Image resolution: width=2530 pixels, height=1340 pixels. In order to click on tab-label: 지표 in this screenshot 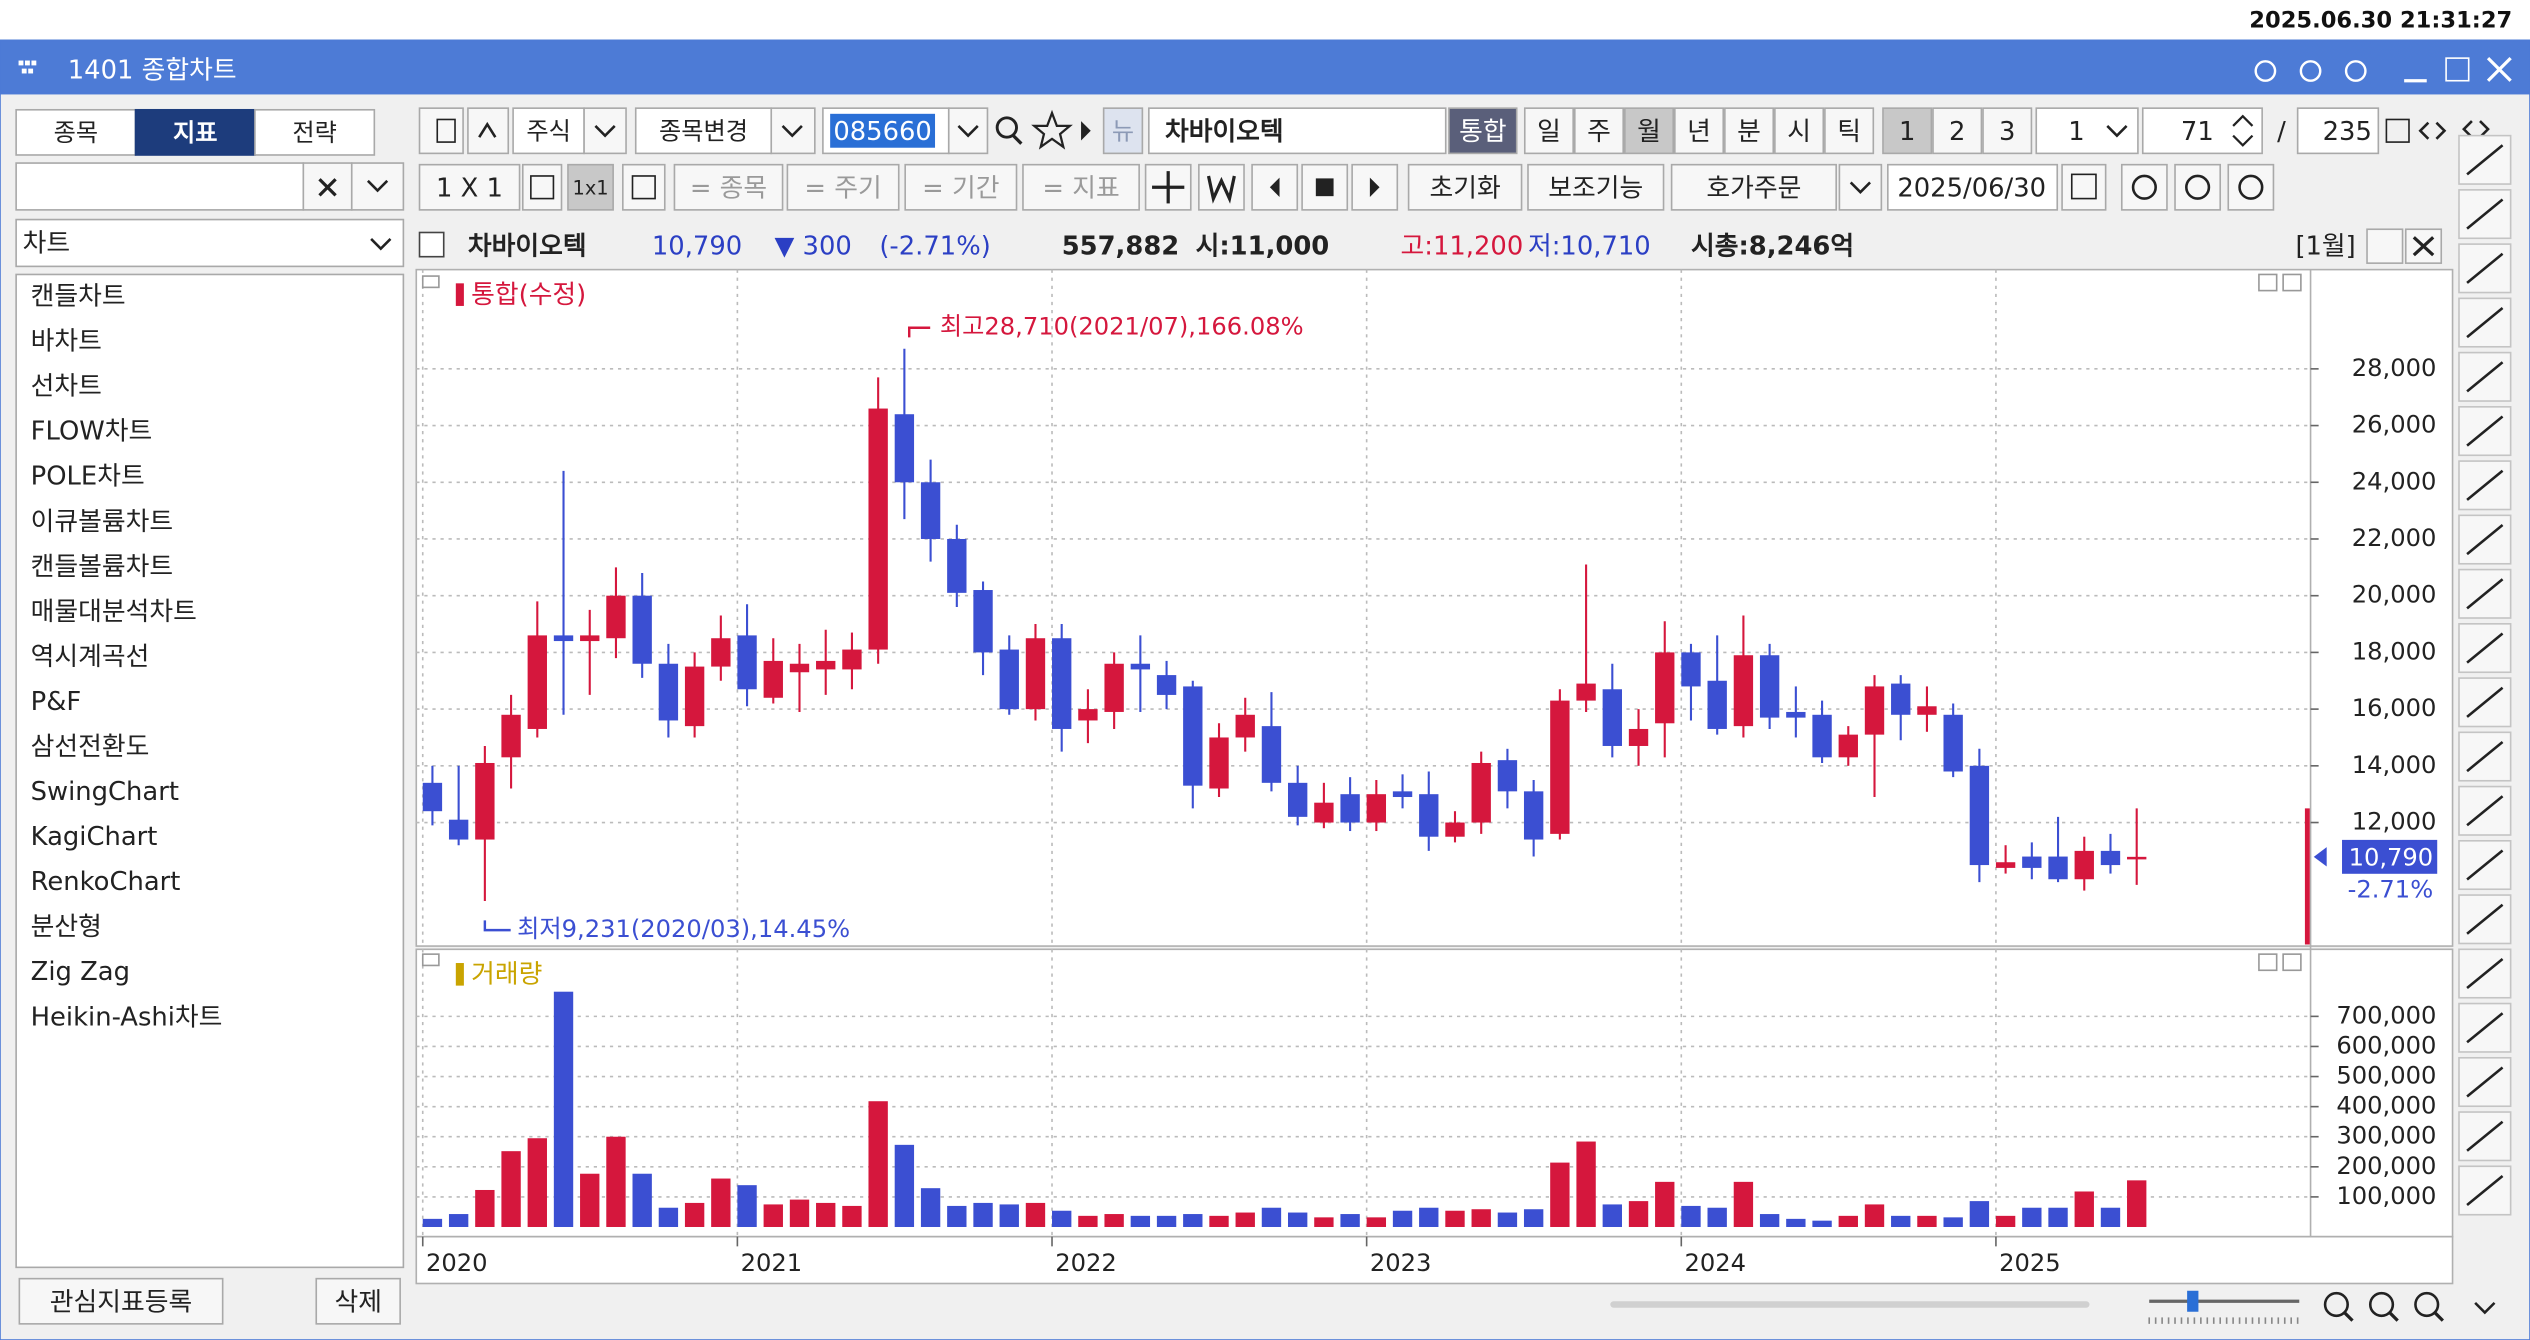, I will do `click(195, 133)`.